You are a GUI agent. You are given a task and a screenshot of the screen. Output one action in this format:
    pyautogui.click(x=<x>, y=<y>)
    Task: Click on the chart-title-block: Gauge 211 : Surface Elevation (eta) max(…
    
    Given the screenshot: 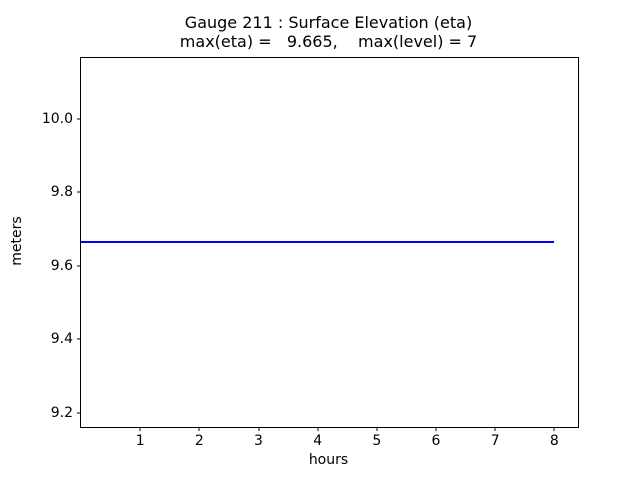 What is the action you would take?
    pyautogui.click(x=328, y=32)
    